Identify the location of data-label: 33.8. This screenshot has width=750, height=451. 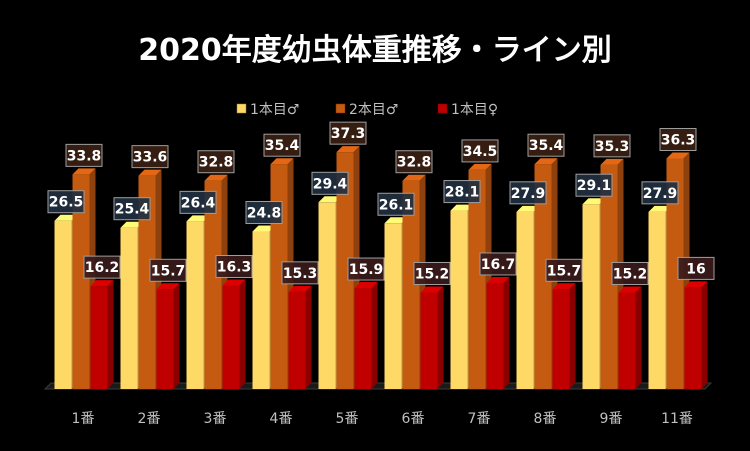
(84, 155).